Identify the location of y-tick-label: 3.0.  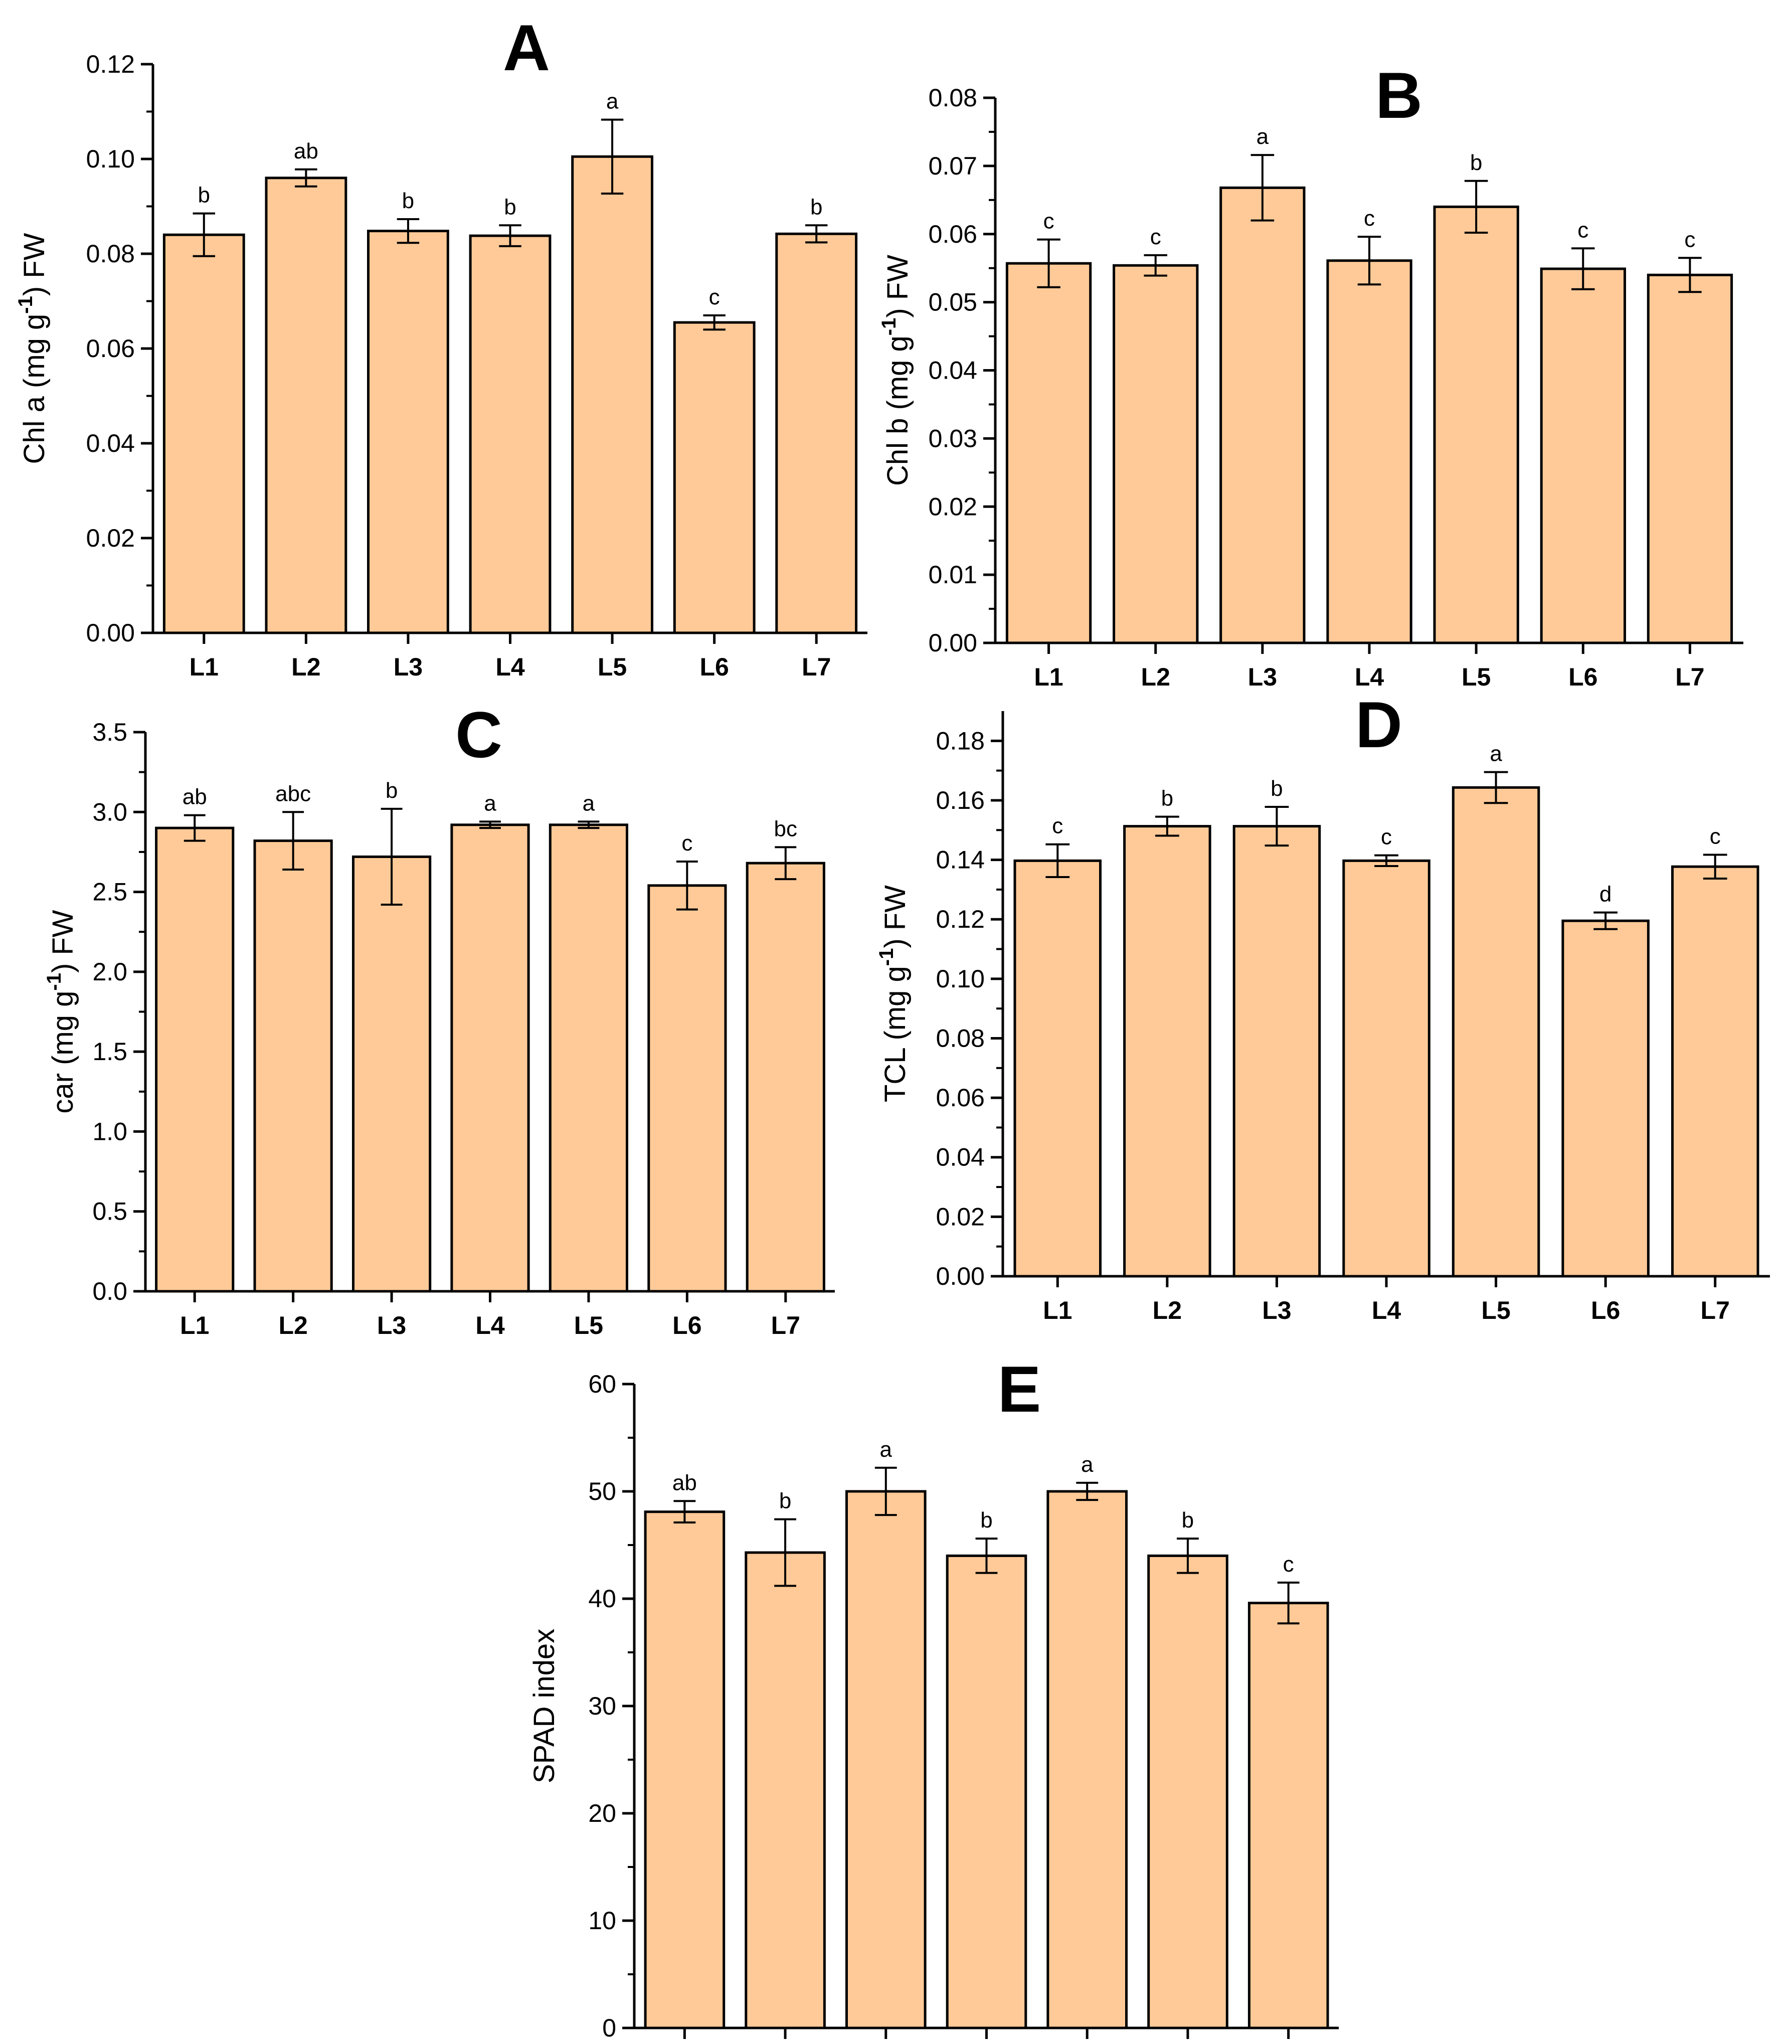
(109, 812).